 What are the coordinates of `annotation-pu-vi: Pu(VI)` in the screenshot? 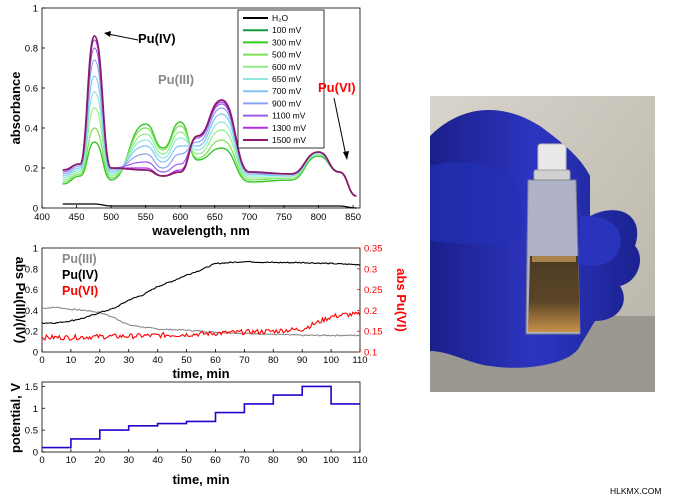 It's located at (337, 87).